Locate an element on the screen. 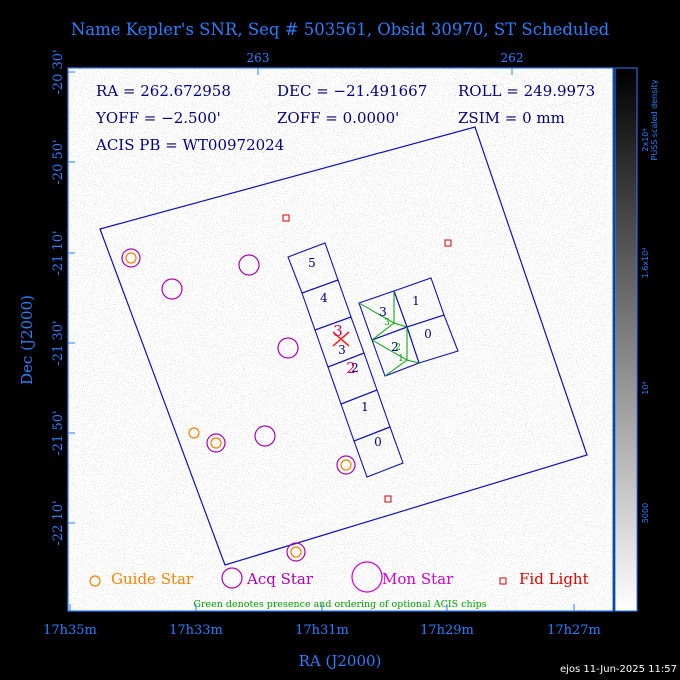 The height and width of the screenshot is (680, 680). left-tick-label: -21 10' is located at coordinates (58, 252).